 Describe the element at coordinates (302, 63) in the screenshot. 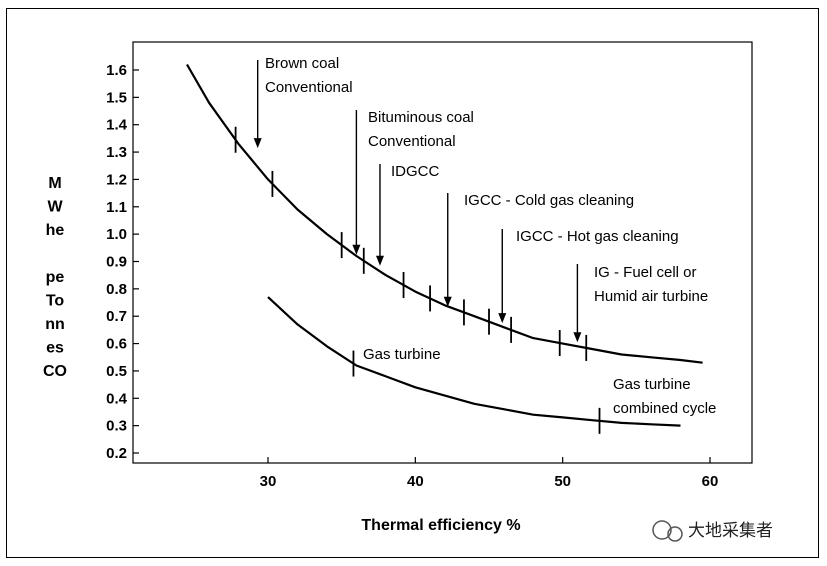

I see `annotation-label: Brown coal` at that location.